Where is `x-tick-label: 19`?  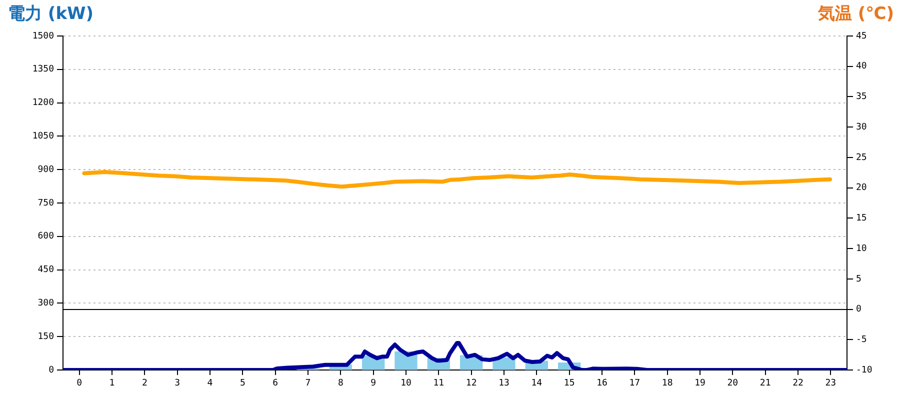 x-tick-label: 19 is located at coordinates (700, 383).